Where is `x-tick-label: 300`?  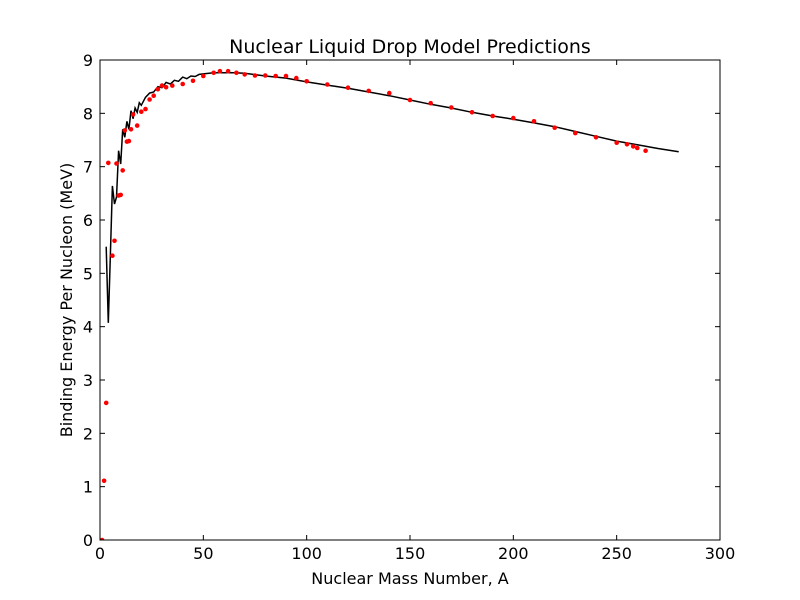 x-tick-label: 300 is located at coordinates (720, 553).